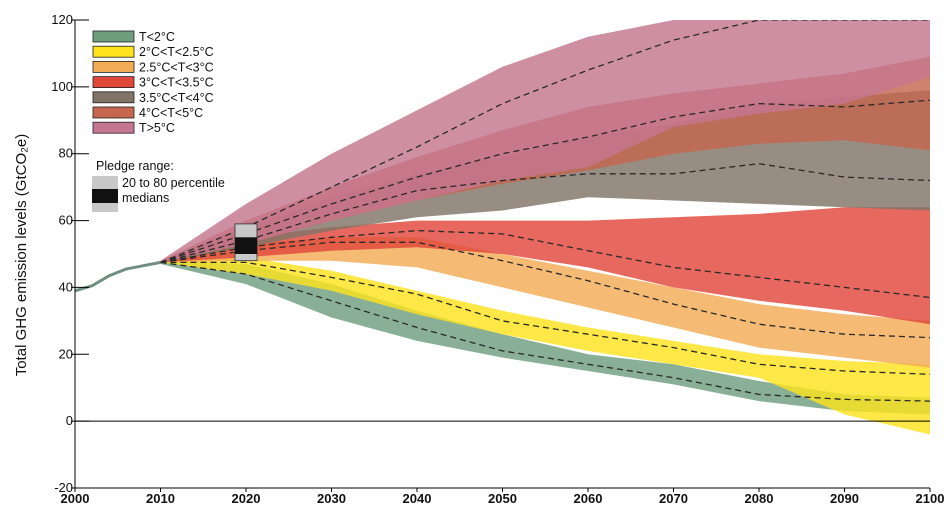 This screenshot has height=508, width=949. Describe the element at coordinates (176, 67) in the screenshot. I see `legend-label-2p5-t-3: 2.5°C<T<3°C` at that location.